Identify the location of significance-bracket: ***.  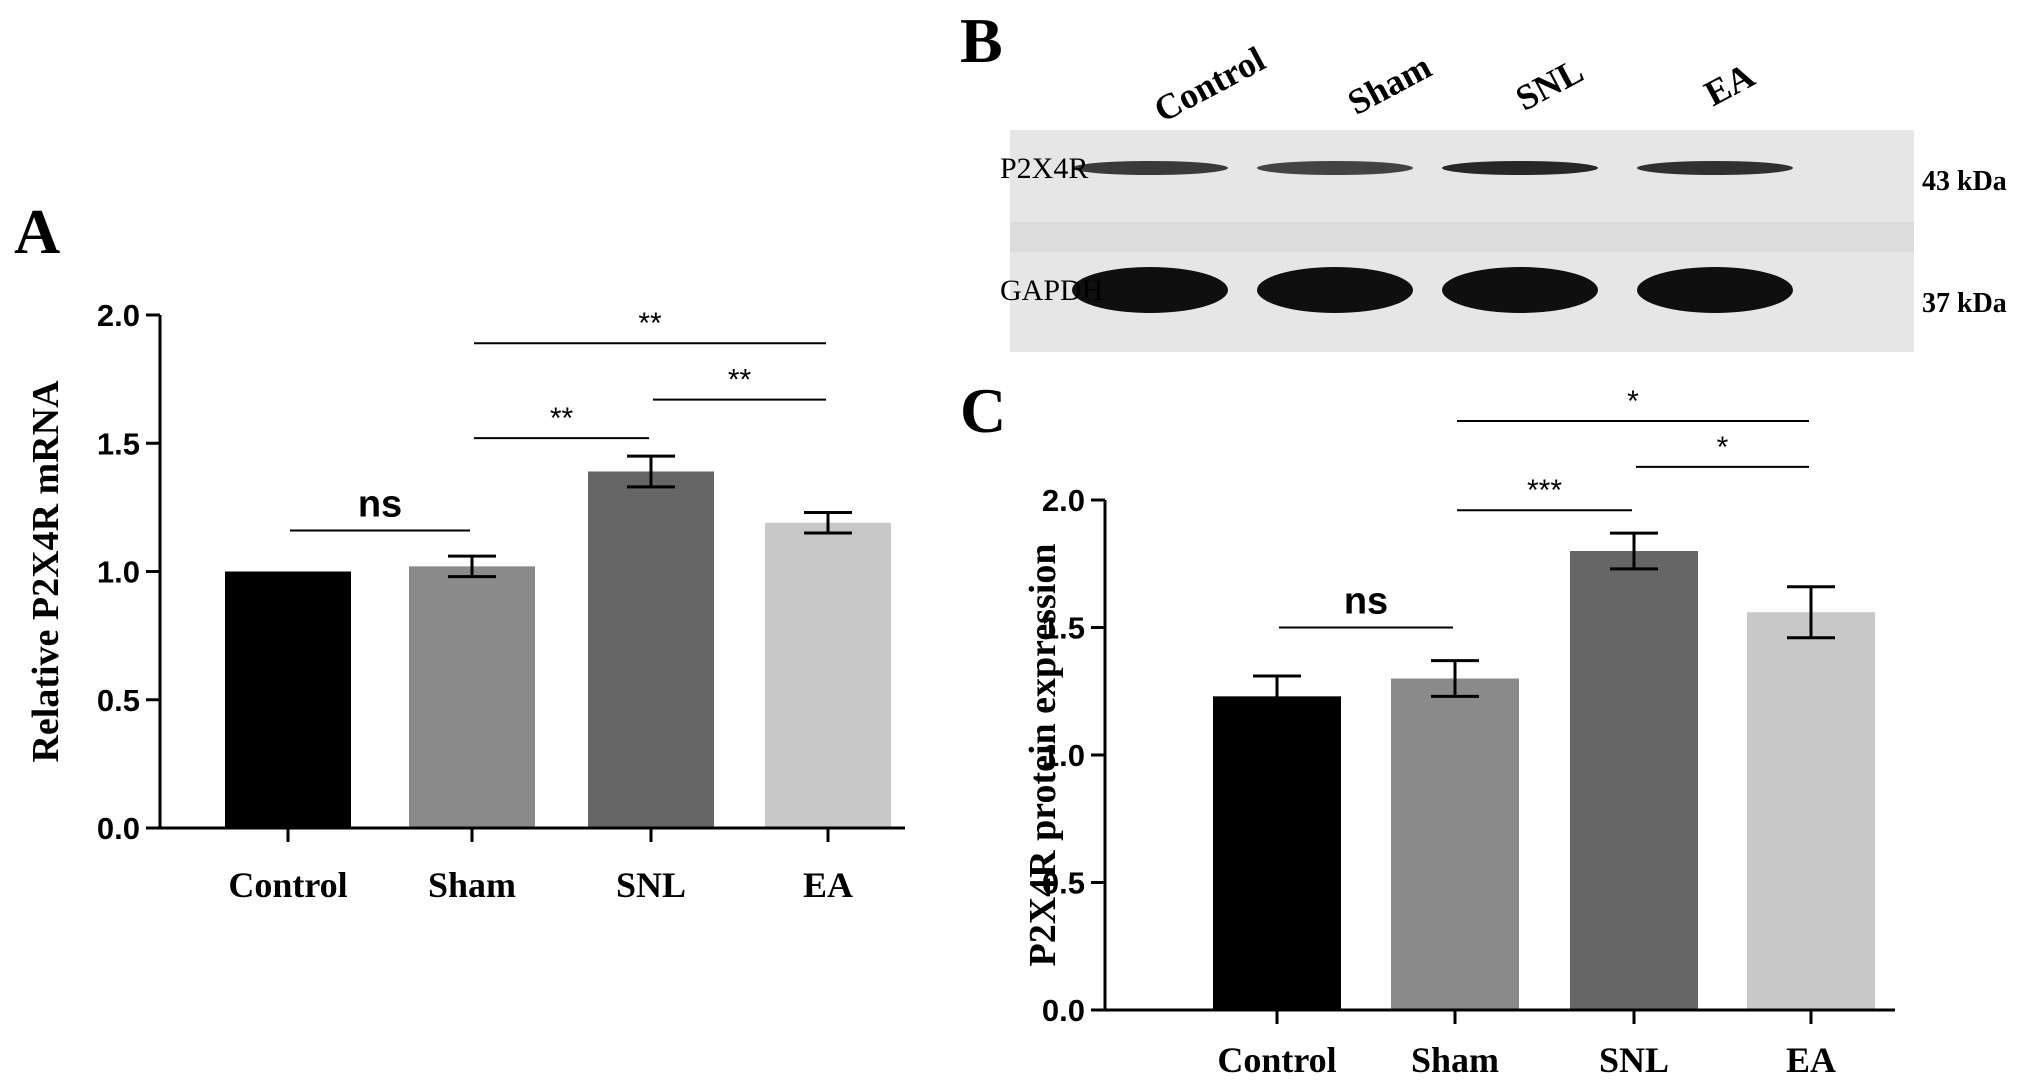
(1544, 493).